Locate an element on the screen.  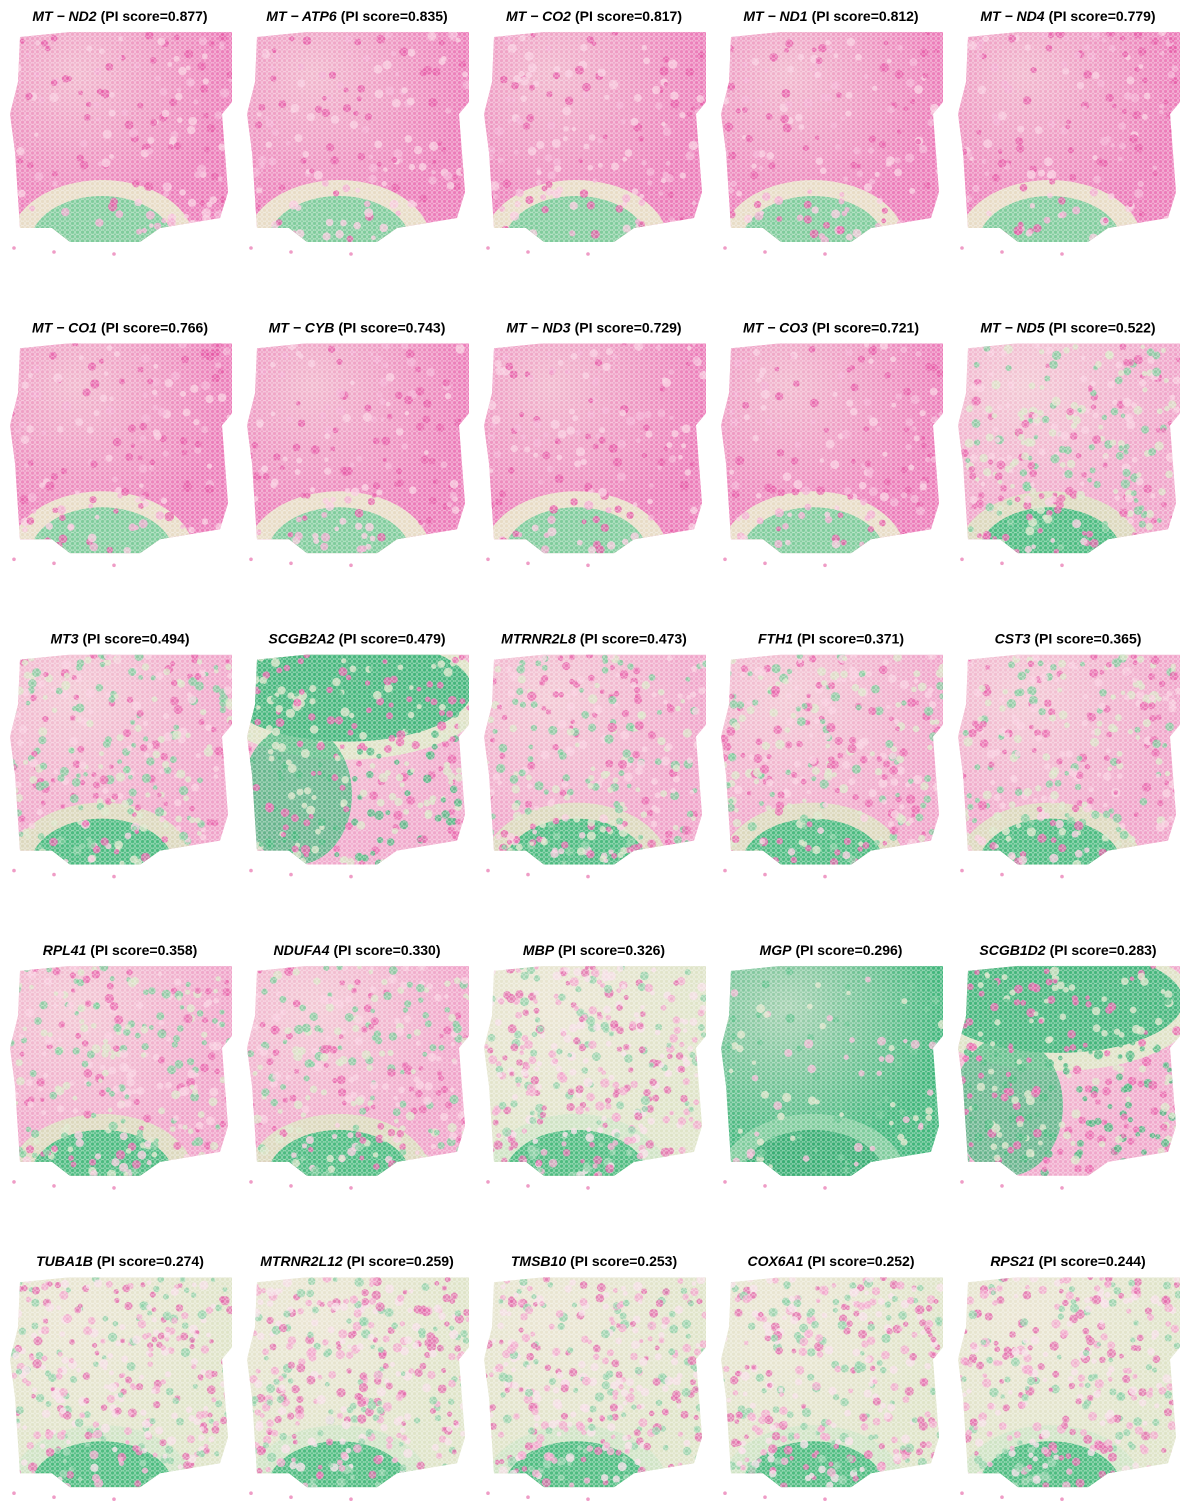
score-label: (PI score=0.358) is located at coordinates (143, 950).